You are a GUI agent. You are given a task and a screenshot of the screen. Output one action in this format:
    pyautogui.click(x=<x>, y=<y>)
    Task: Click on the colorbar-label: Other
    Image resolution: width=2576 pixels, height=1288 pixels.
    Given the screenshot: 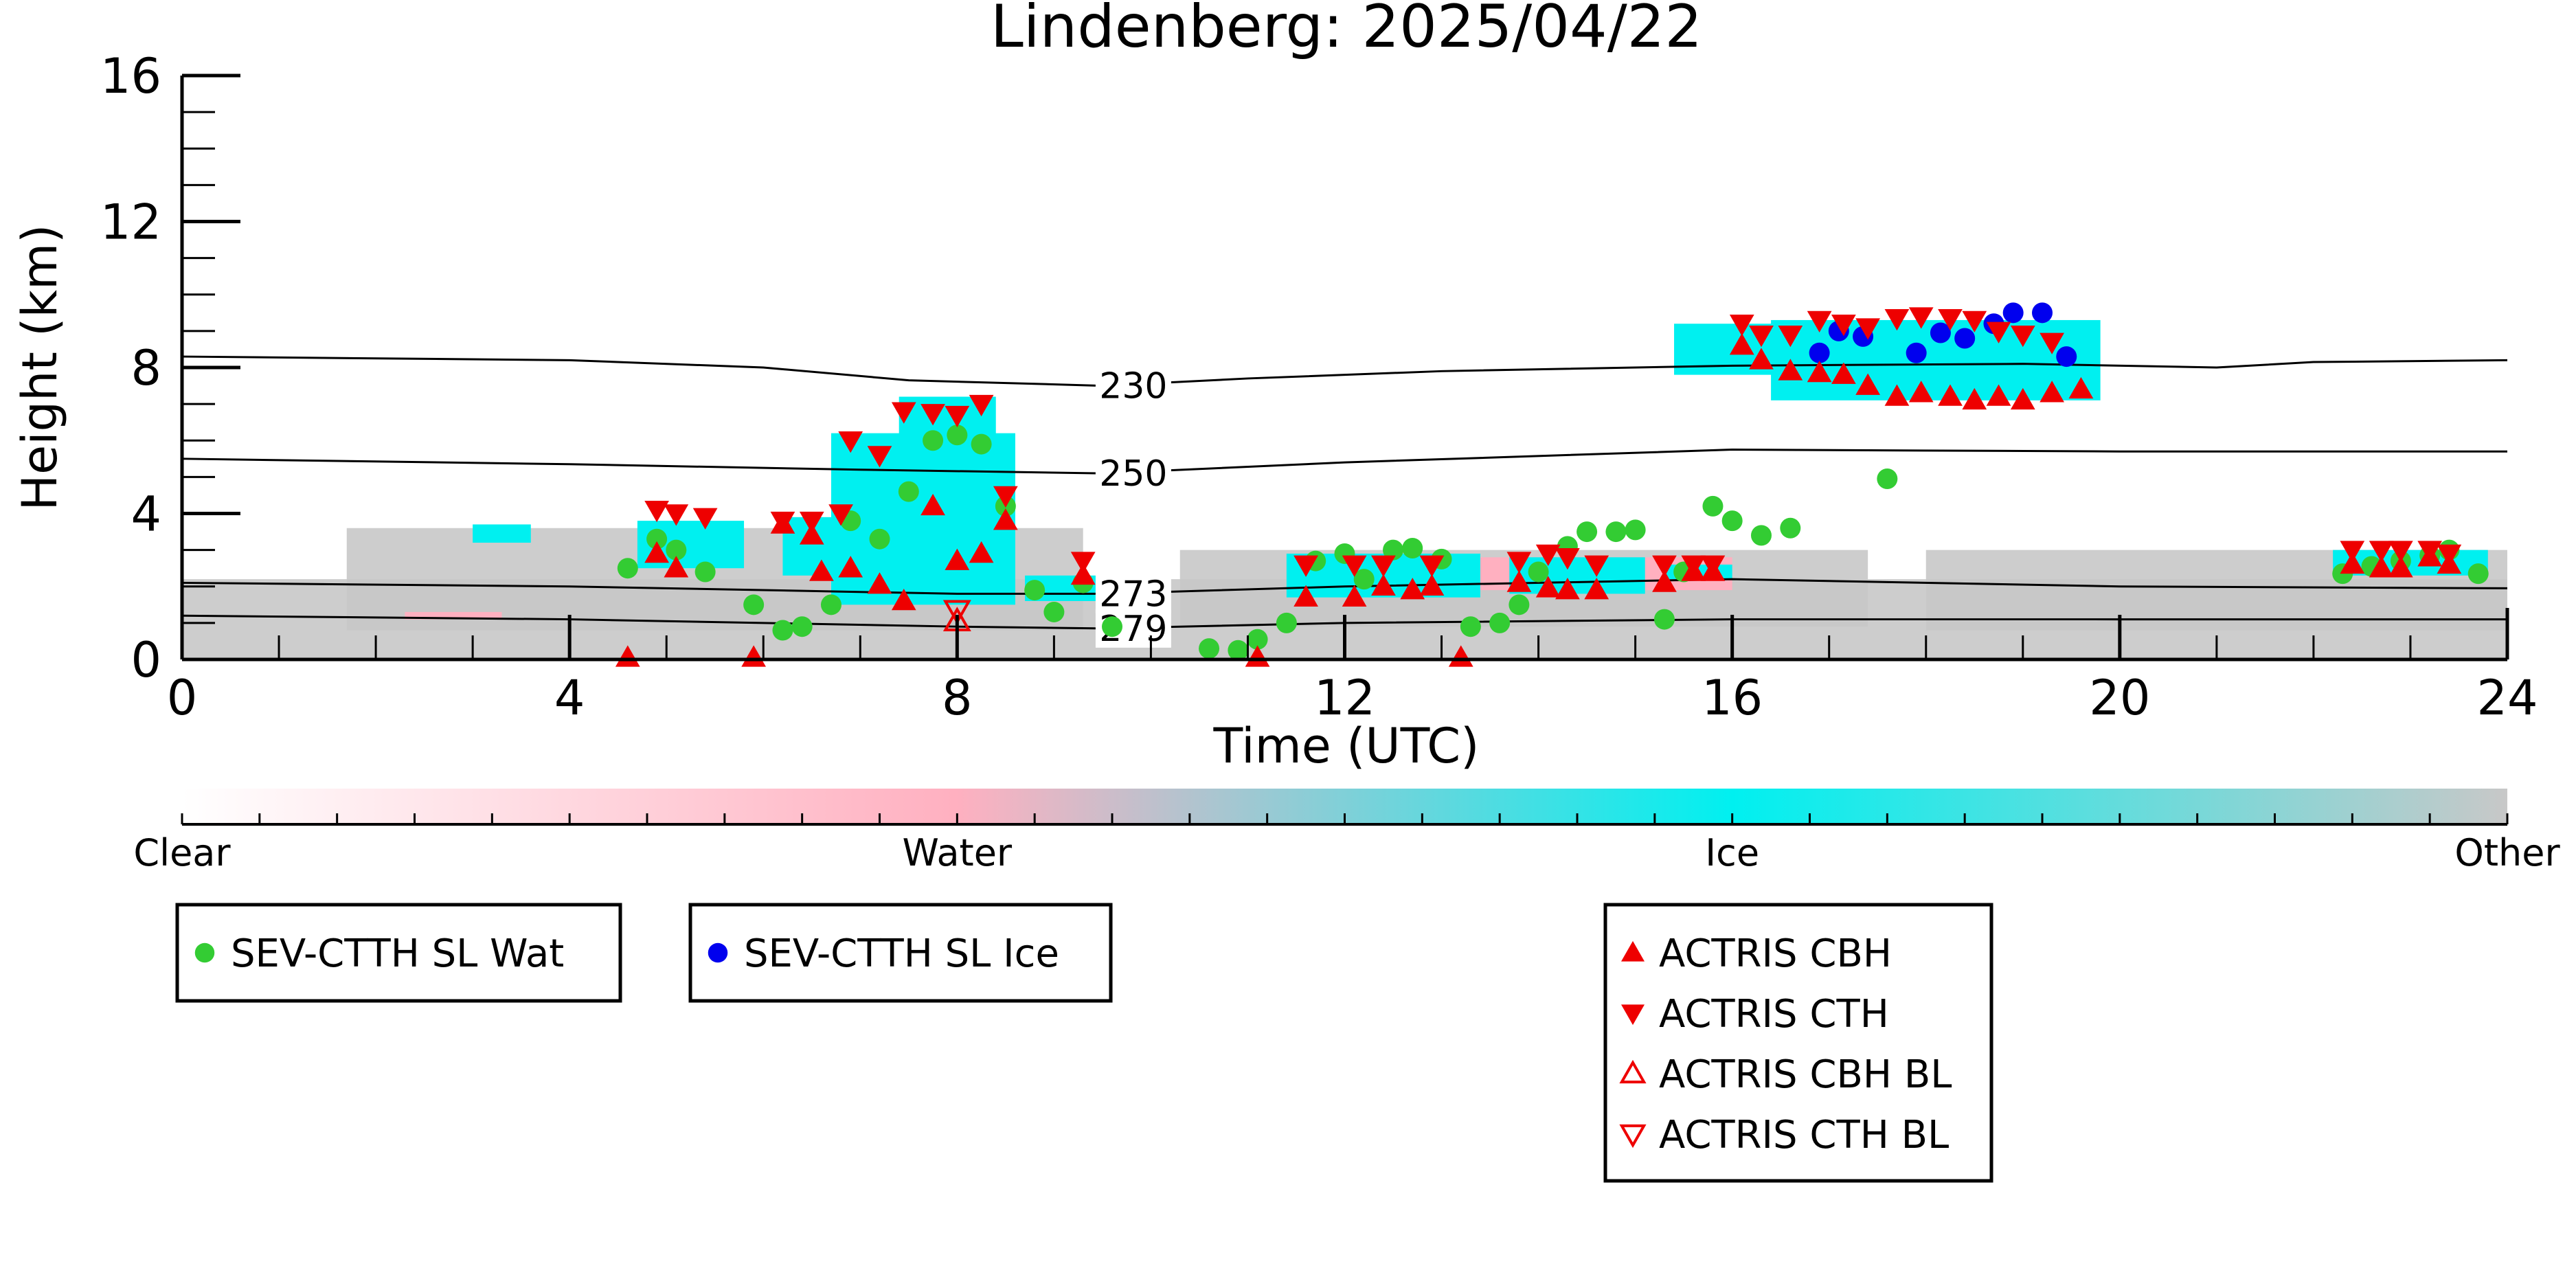 What is the action you would take?
    pyautogui.click(x=2507, y=852)
    